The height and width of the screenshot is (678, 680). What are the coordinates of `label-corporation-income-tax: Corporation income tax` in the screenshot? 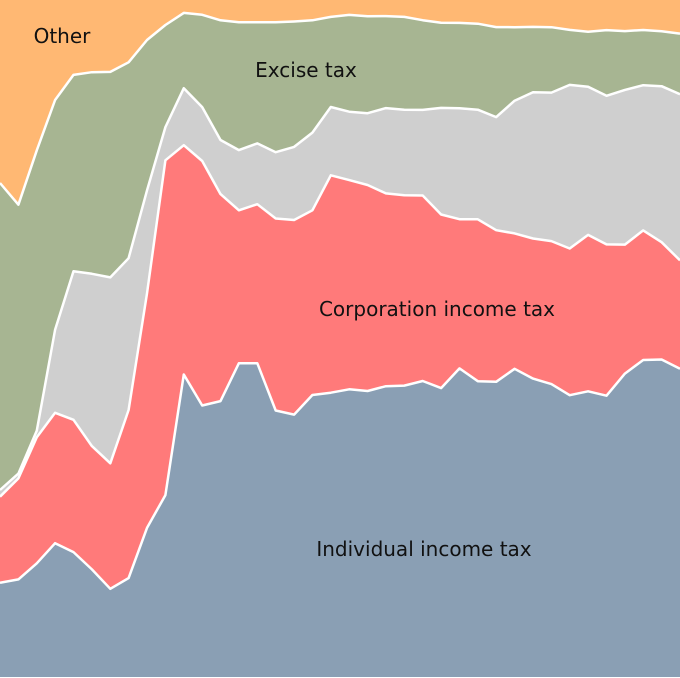 It's located at (437, 309).